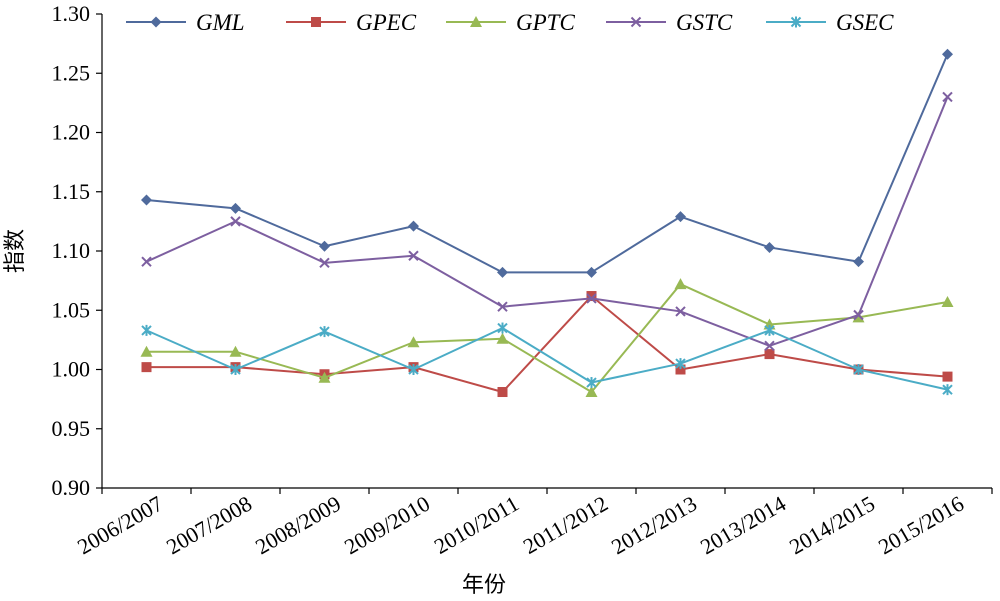 The image size is (1000, 601). I want to click on x-tick-label: 2015/2016, so click(921, 525).